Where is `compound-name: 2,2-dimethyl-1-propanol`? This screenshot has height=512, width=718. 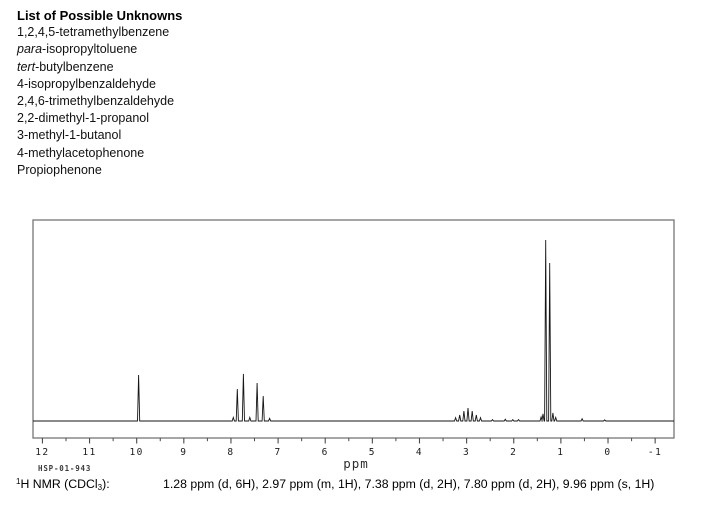 compound-name: 2,2-dimethyl-1-propanol is located at coordinates (83, 118).